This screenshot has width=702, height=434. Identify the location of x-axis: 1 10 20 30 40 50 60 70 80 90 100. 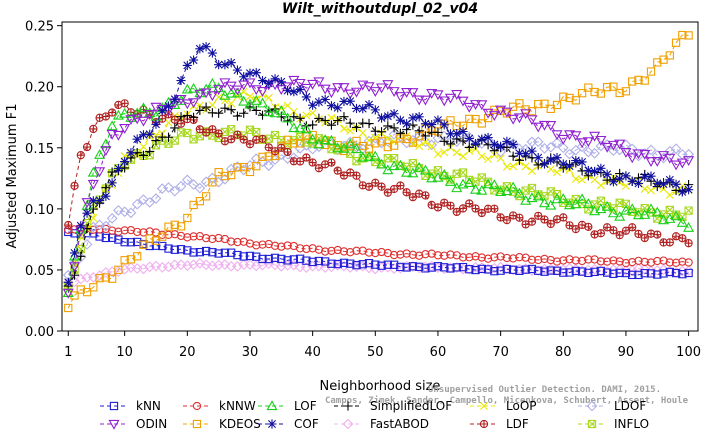
(382, 345).